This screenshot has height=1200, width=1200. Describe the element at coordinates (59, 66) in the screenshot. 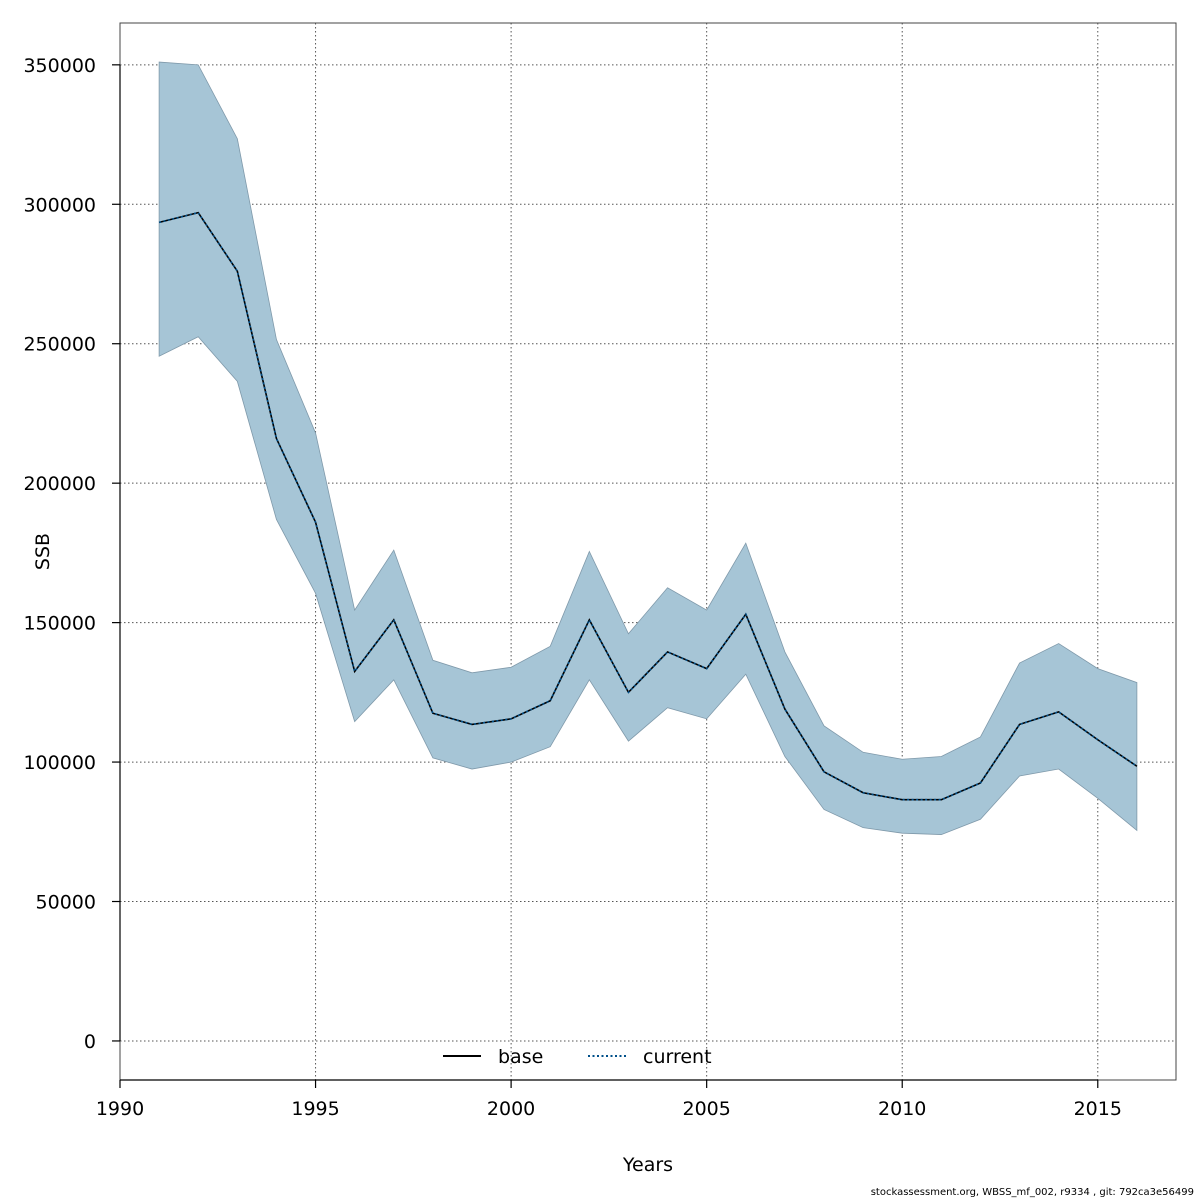

I see `y-tick-label: 350000` at that location.